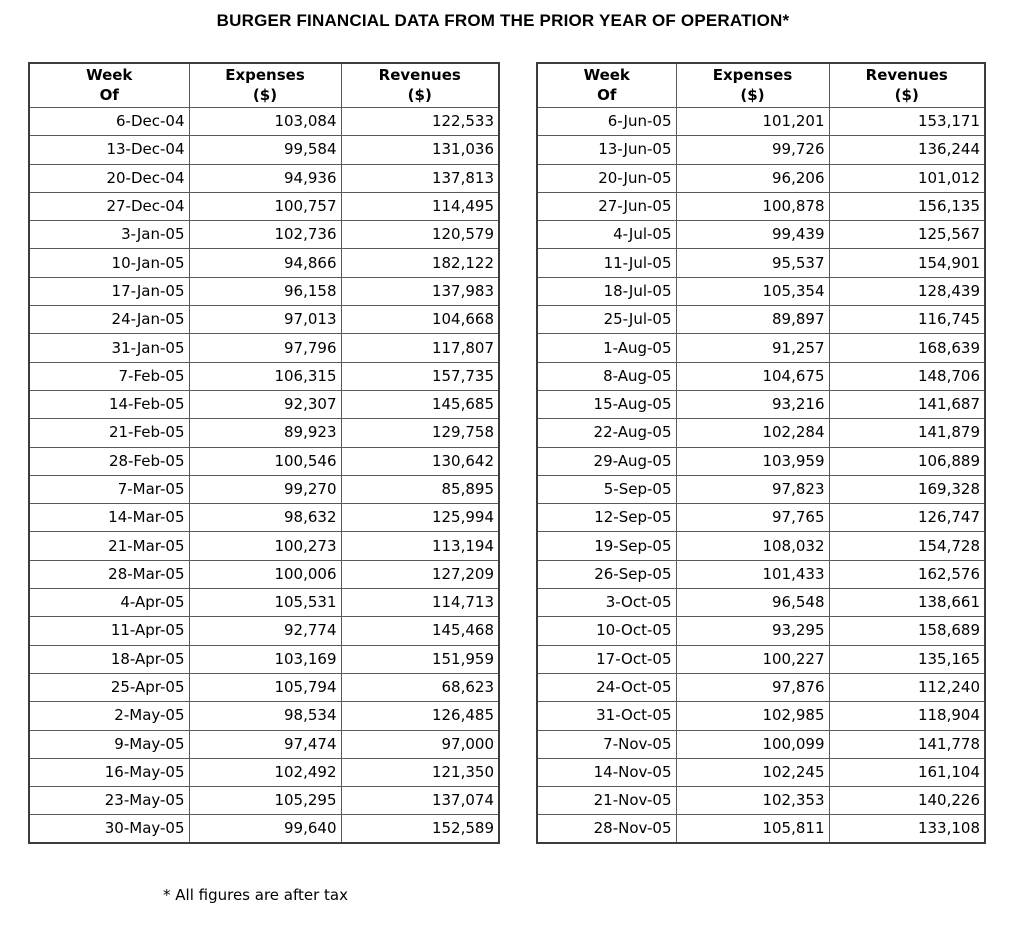  I want to click on expenses-cell: 99,270, so click(265, 489).